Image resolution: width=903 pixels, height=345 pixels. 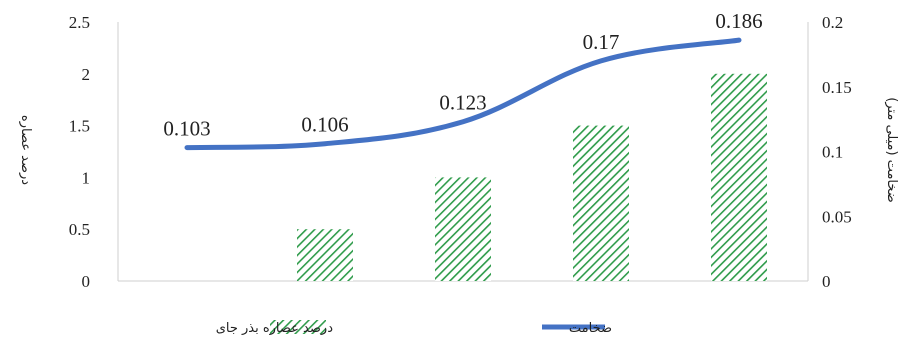 I want to click on left-axis-label: درصد عصاره, so click(x=25, y=150).